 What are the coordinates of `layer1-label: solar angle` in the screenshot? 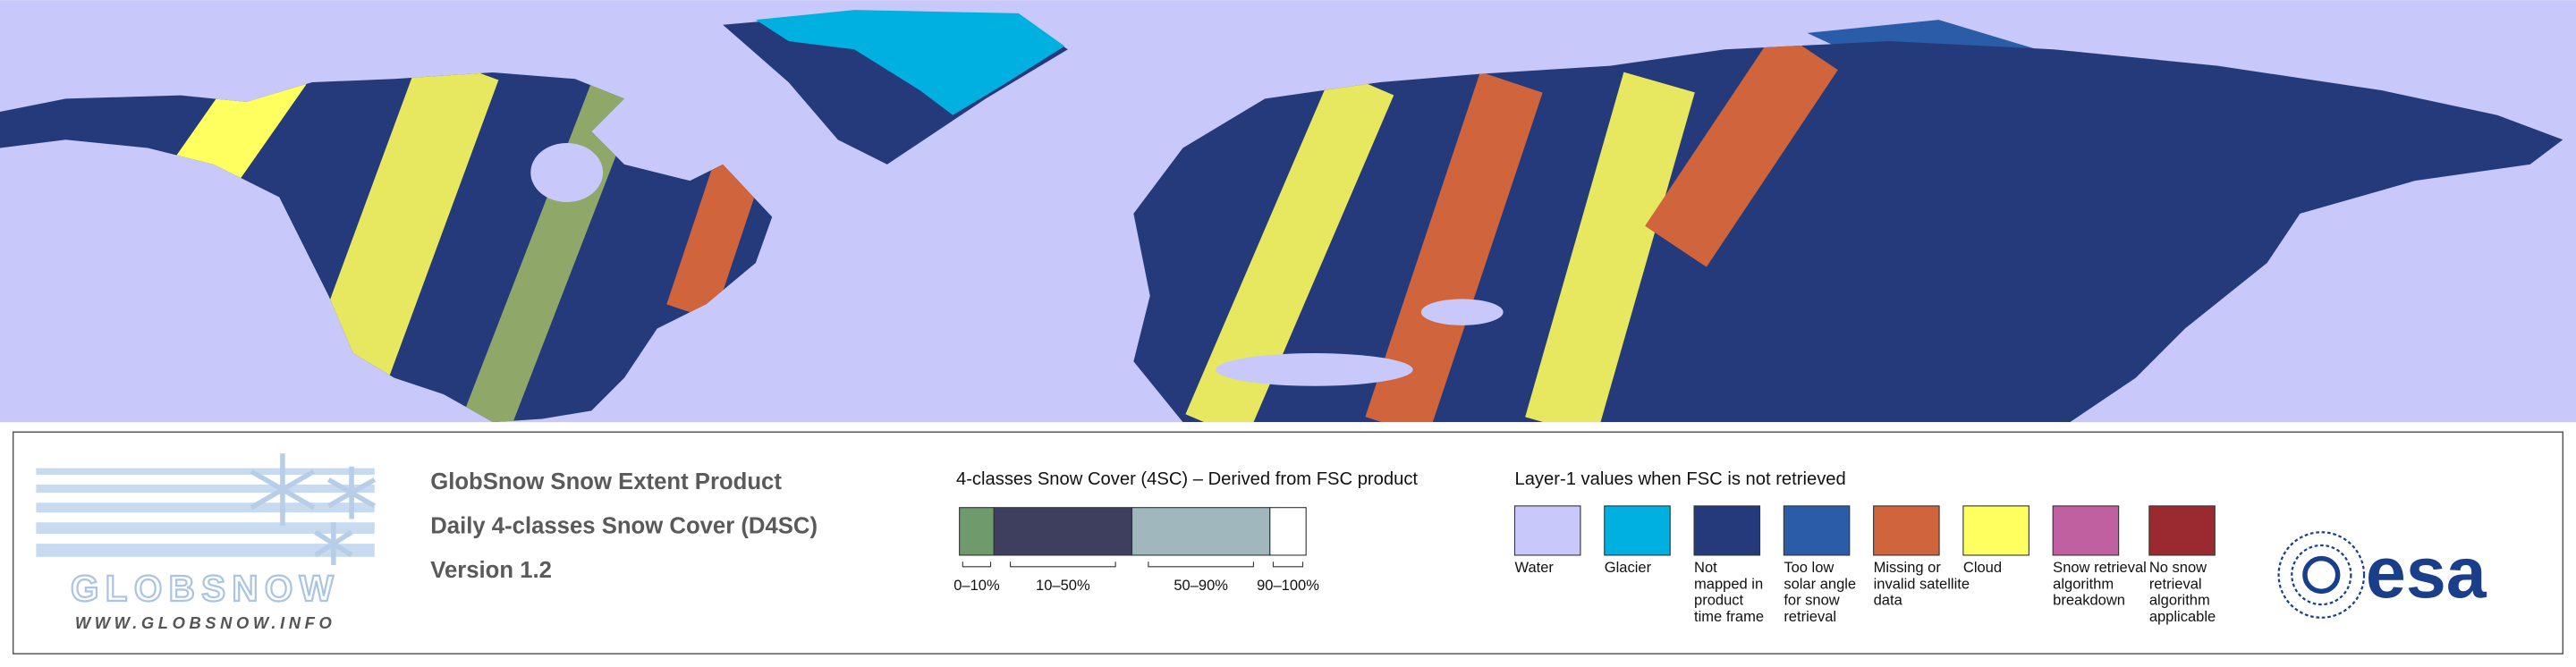 It's located at (1820, 583).